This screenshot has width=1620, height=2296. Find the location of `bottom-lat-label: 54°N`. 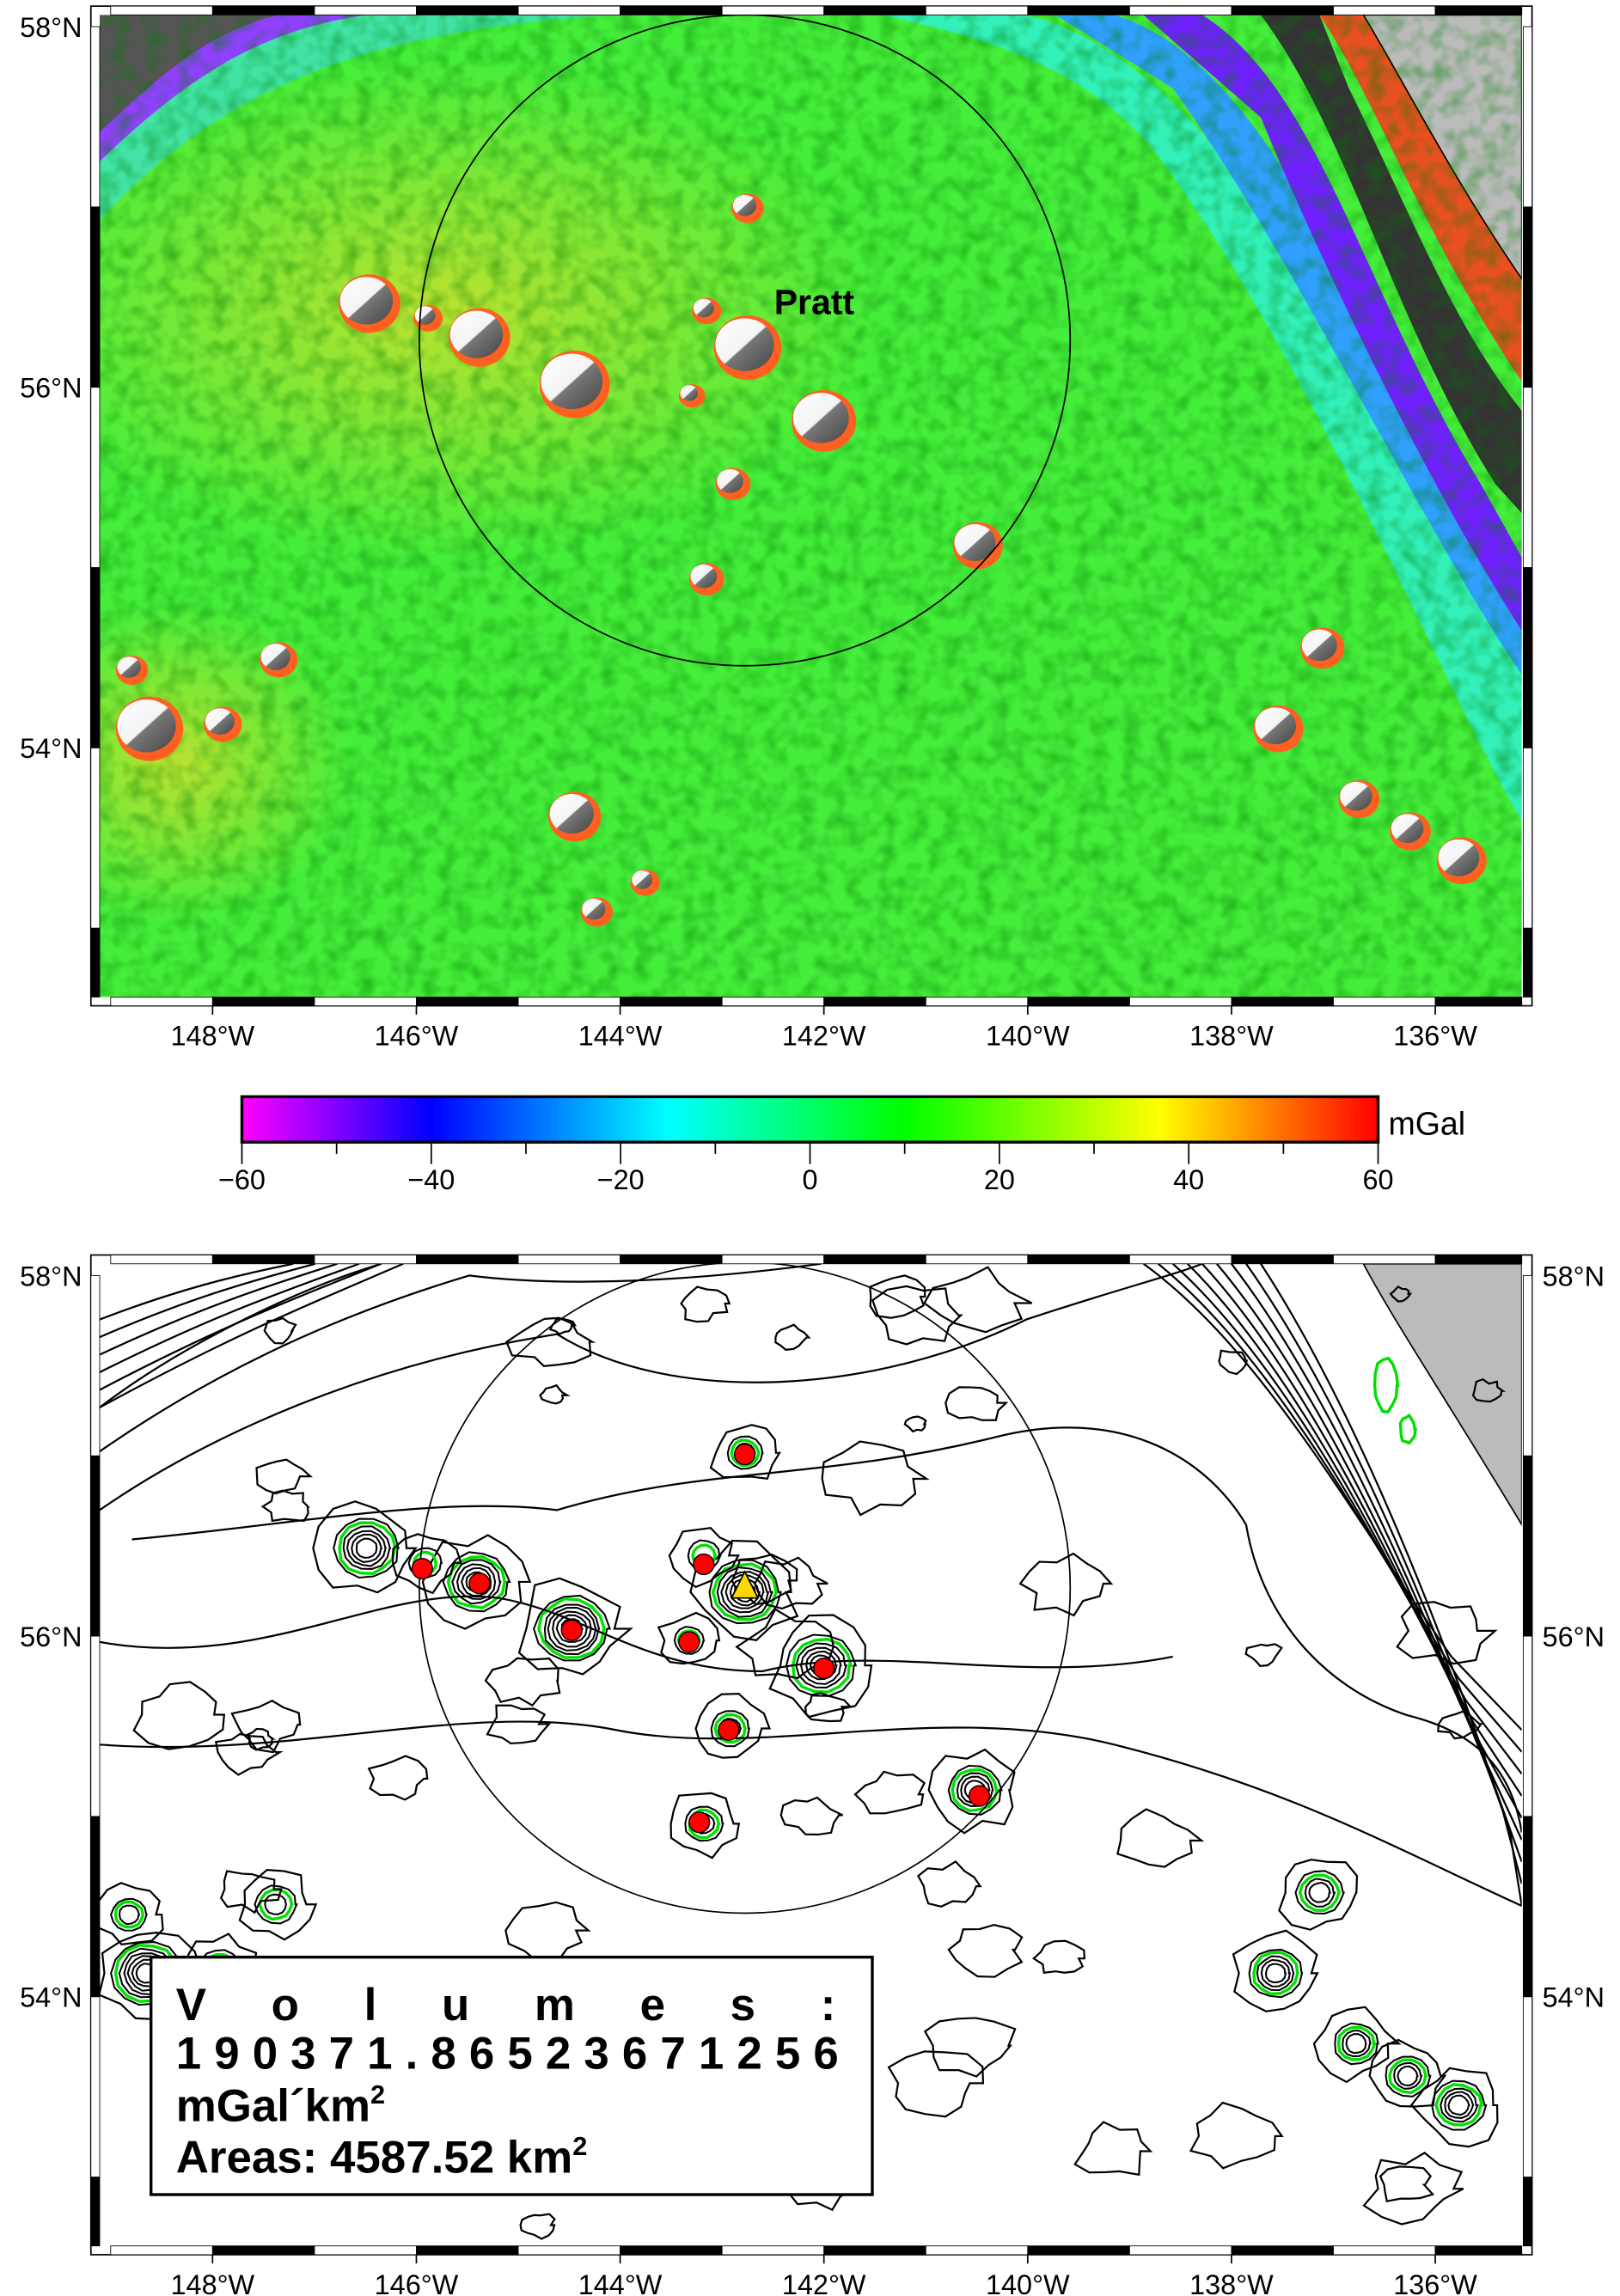

bottom-lat-label: 54°N is located at coordinates (51, 1997).